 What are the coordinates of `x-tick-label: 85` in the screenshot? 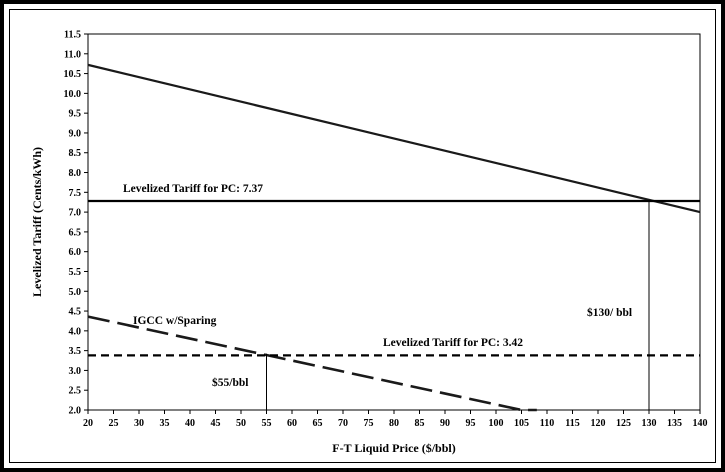 It's located at (420, 423).